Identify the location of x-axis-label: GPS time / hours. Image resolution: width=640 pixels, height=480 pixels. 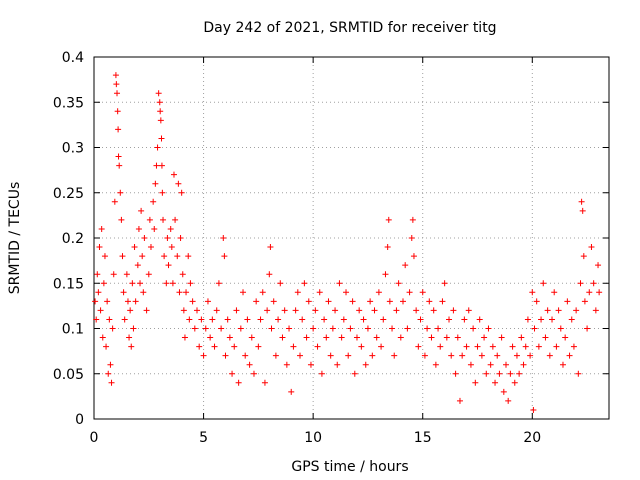
(349, 467).